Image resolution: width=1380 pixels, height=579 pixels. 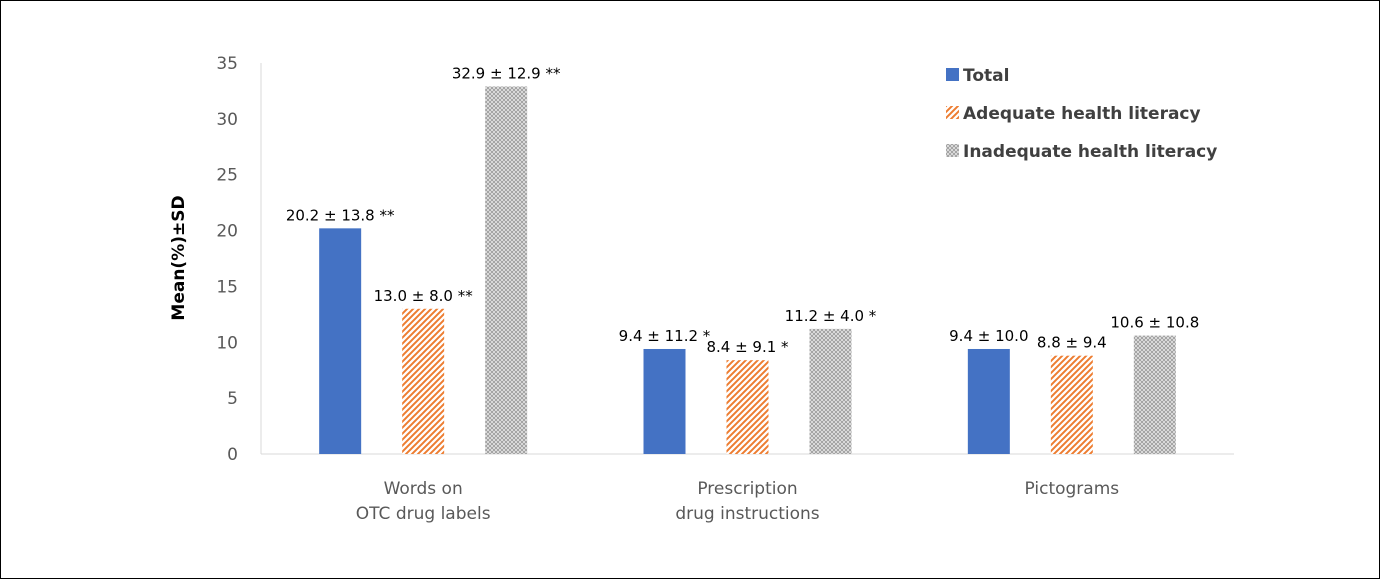 I want to click on y-tick-label: 35, so click(x=227, y=64).